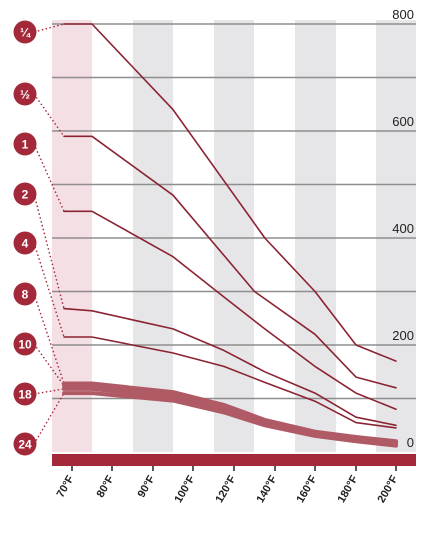 This screenshot has width=436, height=534. Describe the element at coordinates (106, 486) in the screenshot. I see `x-tick-label: 80°F` at that location.